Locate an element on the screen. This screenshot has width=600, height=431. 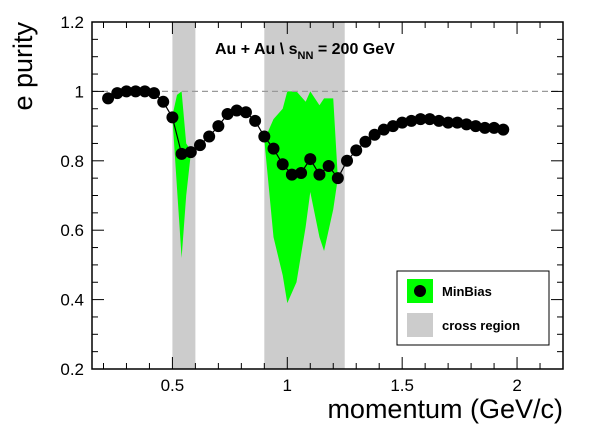
x-tick-label-1: 0.5 is located at coordinates (173, 385).